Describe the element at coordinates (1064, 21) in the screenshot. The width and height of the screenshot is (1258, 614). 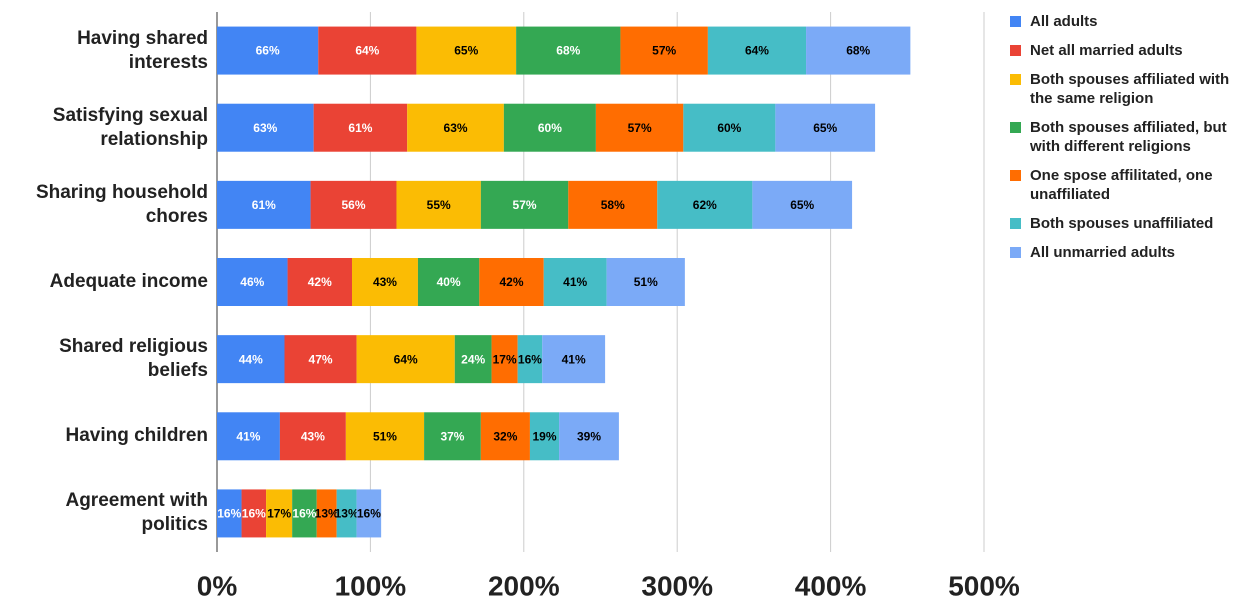
I see `legend-label: All adults` at that location.